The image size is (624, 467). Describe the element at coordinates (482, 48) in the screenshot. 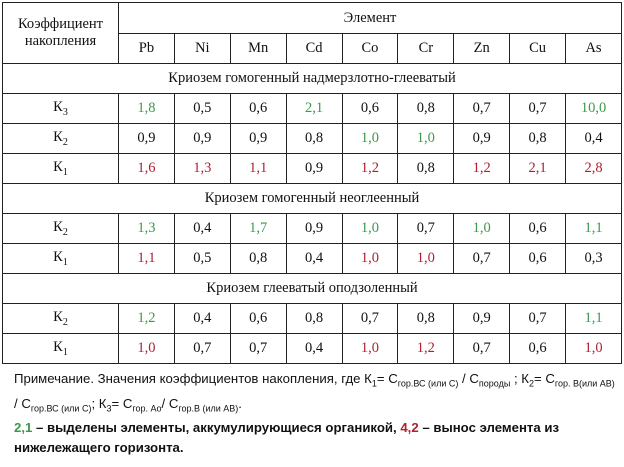

I see `element-header-cell: Zn` at that location.